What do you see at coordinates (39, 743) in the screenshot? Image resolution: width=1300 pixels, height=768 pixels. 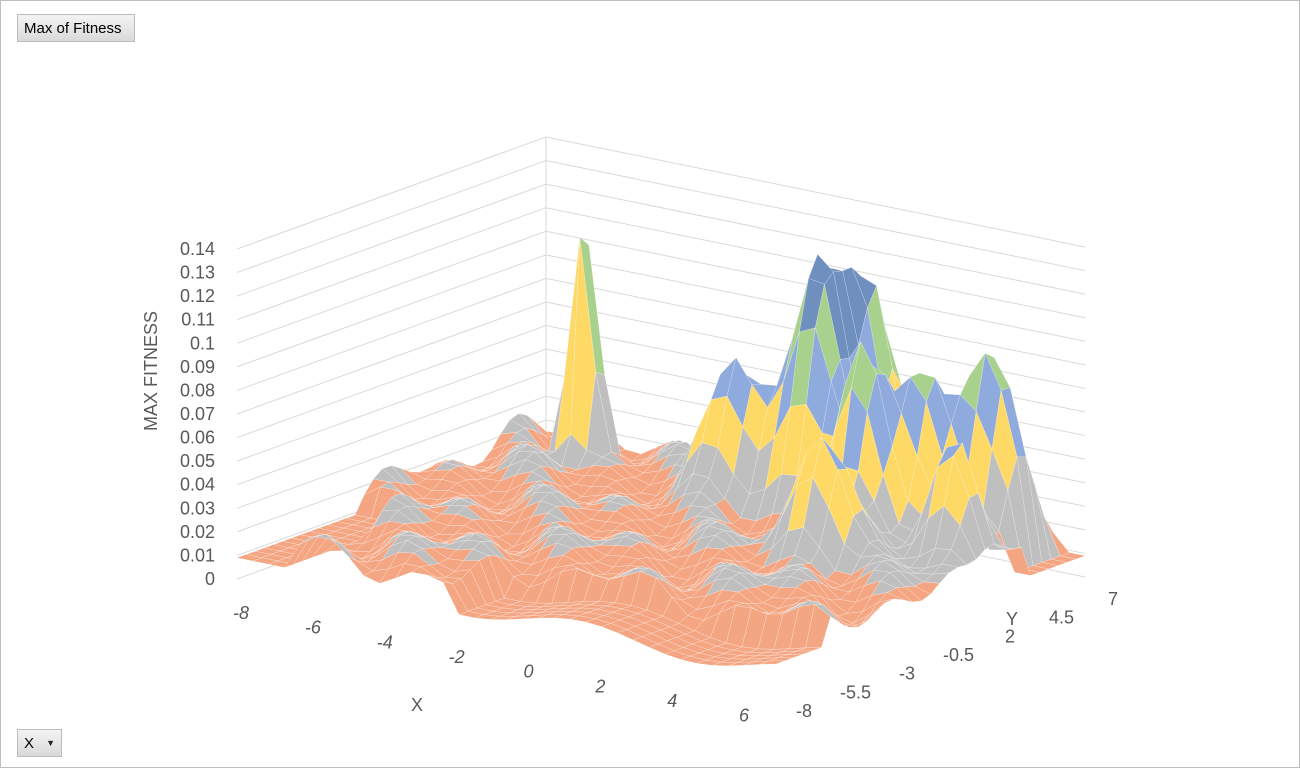 I see `x-field-button: X ▼` at bounding box center [39, 743].